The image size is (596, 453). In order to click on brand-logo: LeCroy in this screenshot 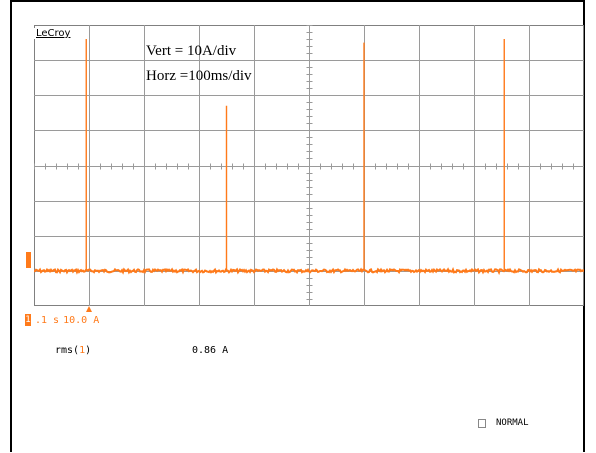, I will do `click(53, 33)`.